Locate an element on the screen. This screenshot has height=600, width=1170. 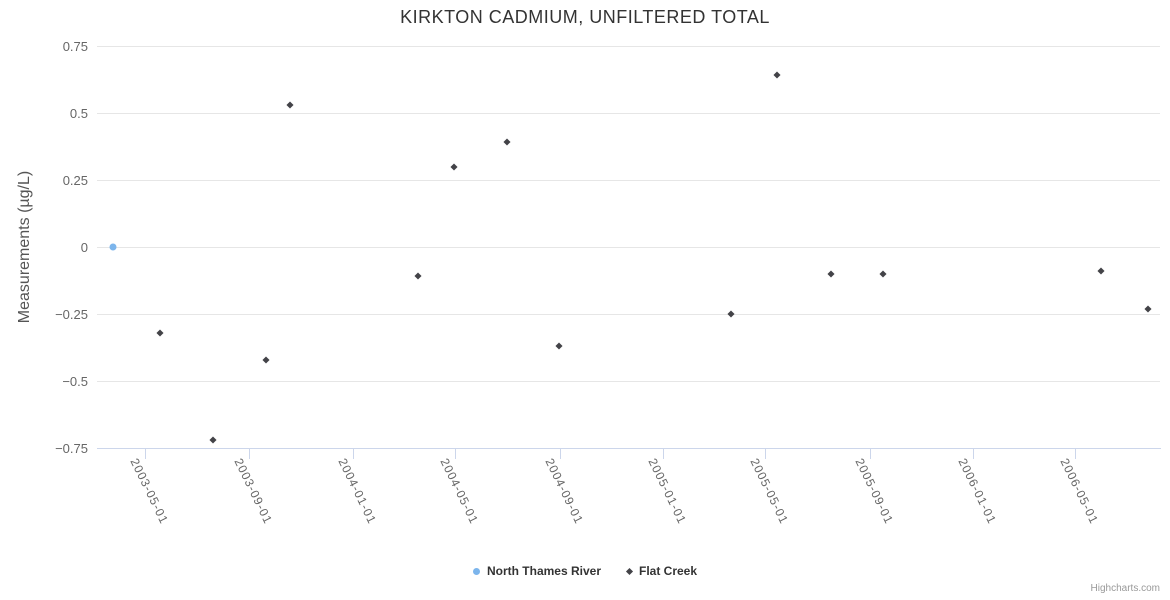
y-tick-label: −0.5 is located at coordinates (75, 381).